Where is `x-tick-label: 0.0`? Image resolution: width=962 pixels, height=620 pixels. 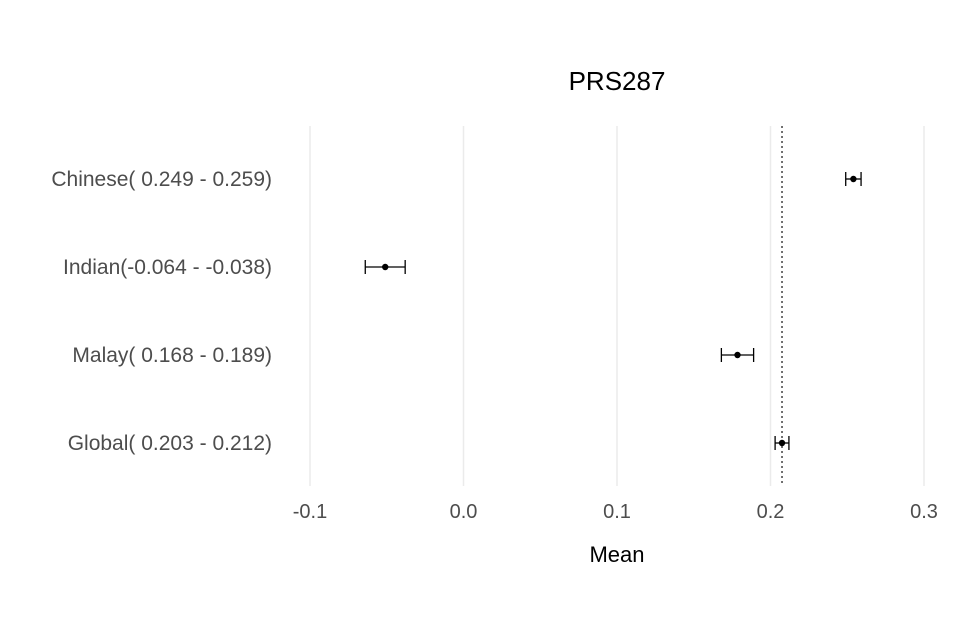
x-tick-label: 0.0 is located at coordinates (464, 512).